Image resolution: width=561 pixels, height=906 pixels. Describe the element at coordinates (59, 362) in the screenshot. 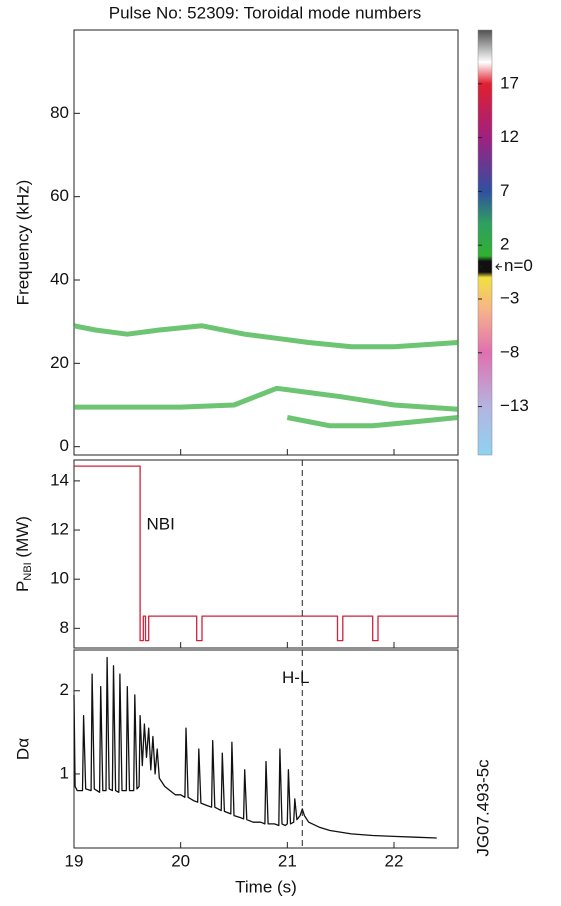

I see `y-tick-label: 20` at that location.